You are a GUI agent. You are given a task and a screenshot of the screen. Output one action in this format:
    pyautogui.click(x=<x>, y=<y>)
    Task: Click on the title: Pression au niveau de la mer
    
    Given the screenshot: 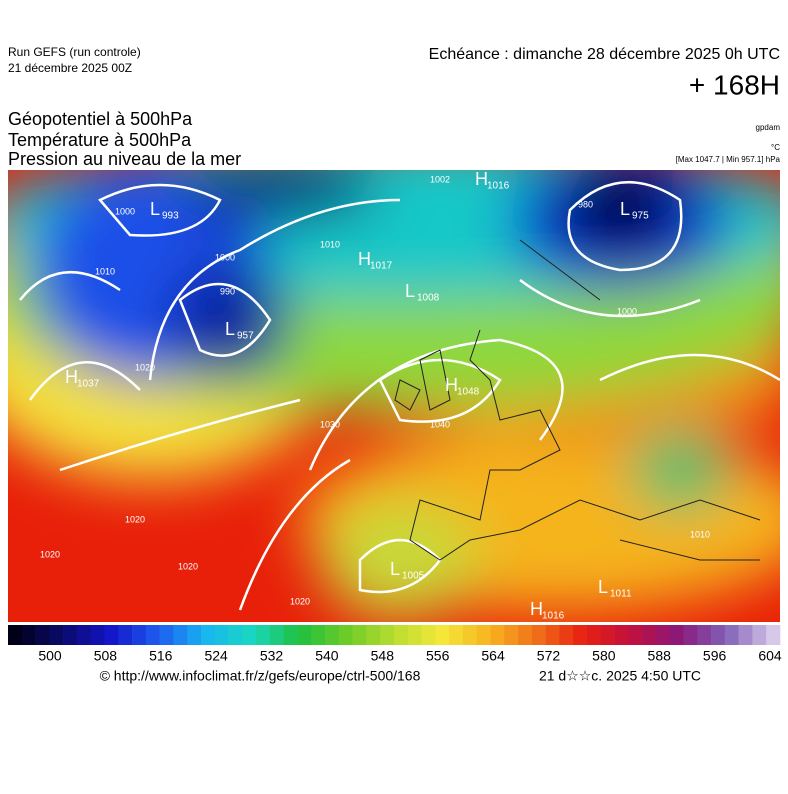 What is the action you would take?
    pyautogui.click(x=124, y=159)
    